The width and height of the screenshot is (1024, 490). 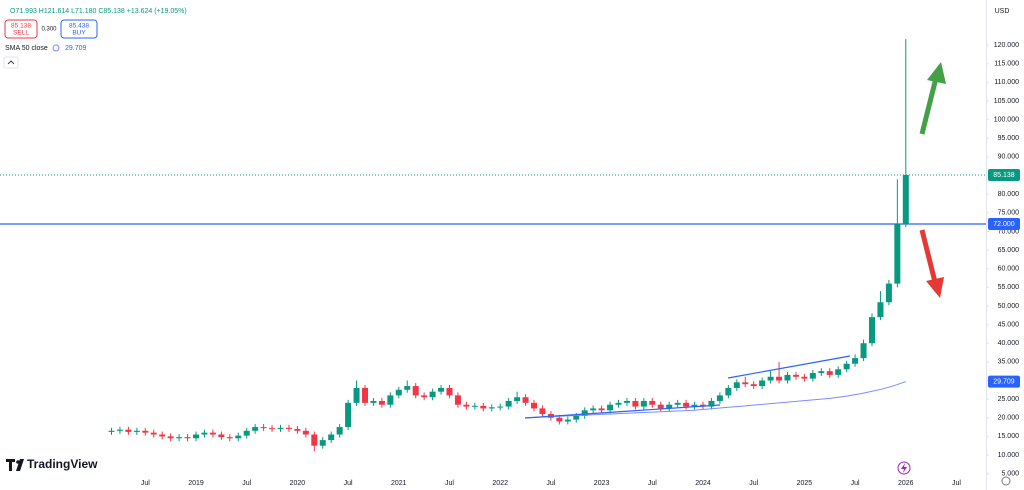 What do you see at coordinates (932, 98) in the screenshot?
I see `up-arrow` at bounding box center [932, 98].